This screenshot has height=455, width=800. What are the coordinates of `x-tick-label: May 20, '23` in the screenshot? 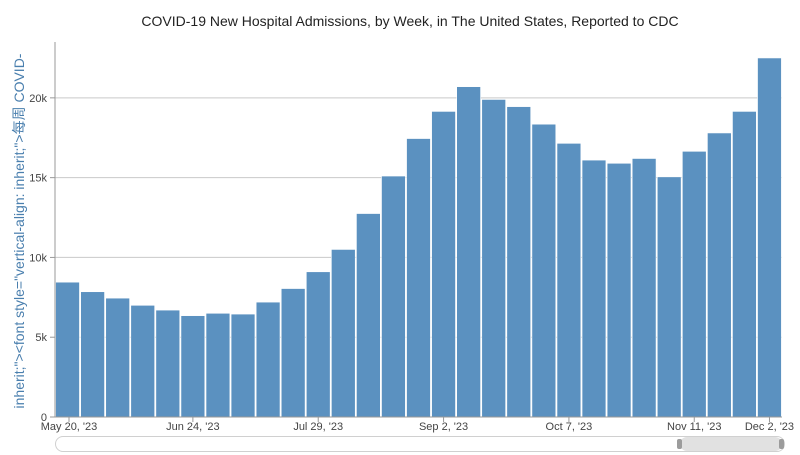 It's located at (69, 427).